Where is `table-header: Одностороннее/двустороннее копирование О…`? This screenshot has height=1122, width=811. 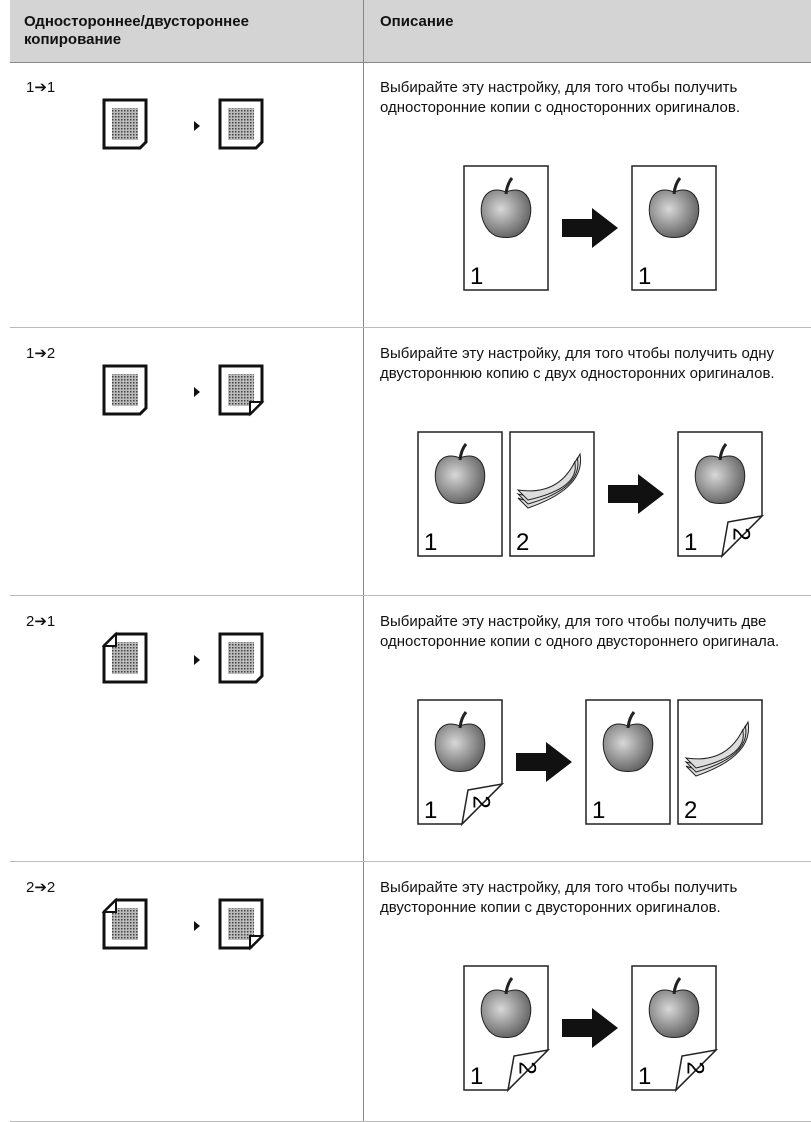 table-header: Одностороннее/двустороннее копирование О… is located at coordinates (410, 31).